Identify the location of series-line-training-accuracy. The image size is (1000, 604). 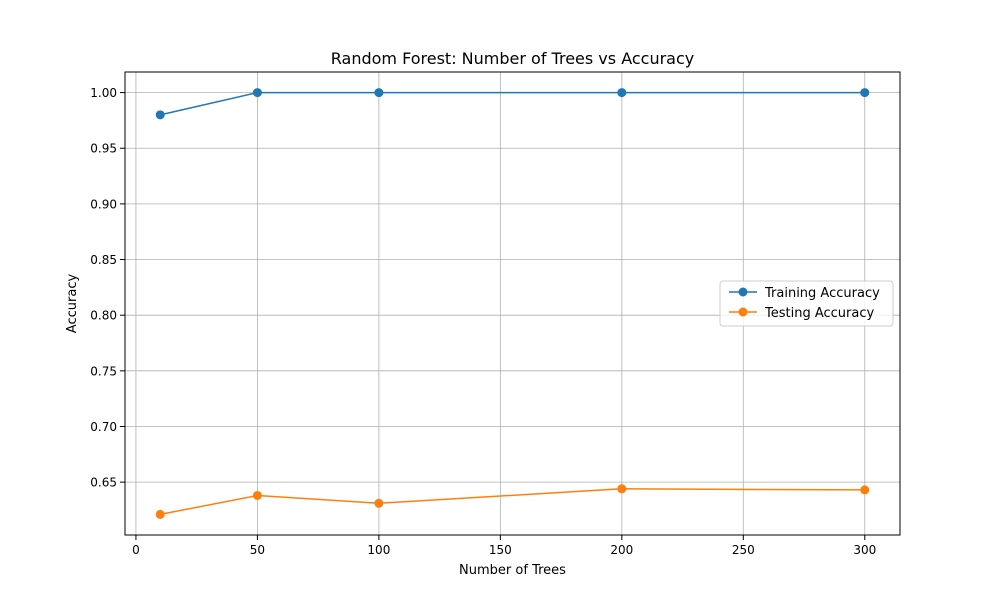
(512, 103).